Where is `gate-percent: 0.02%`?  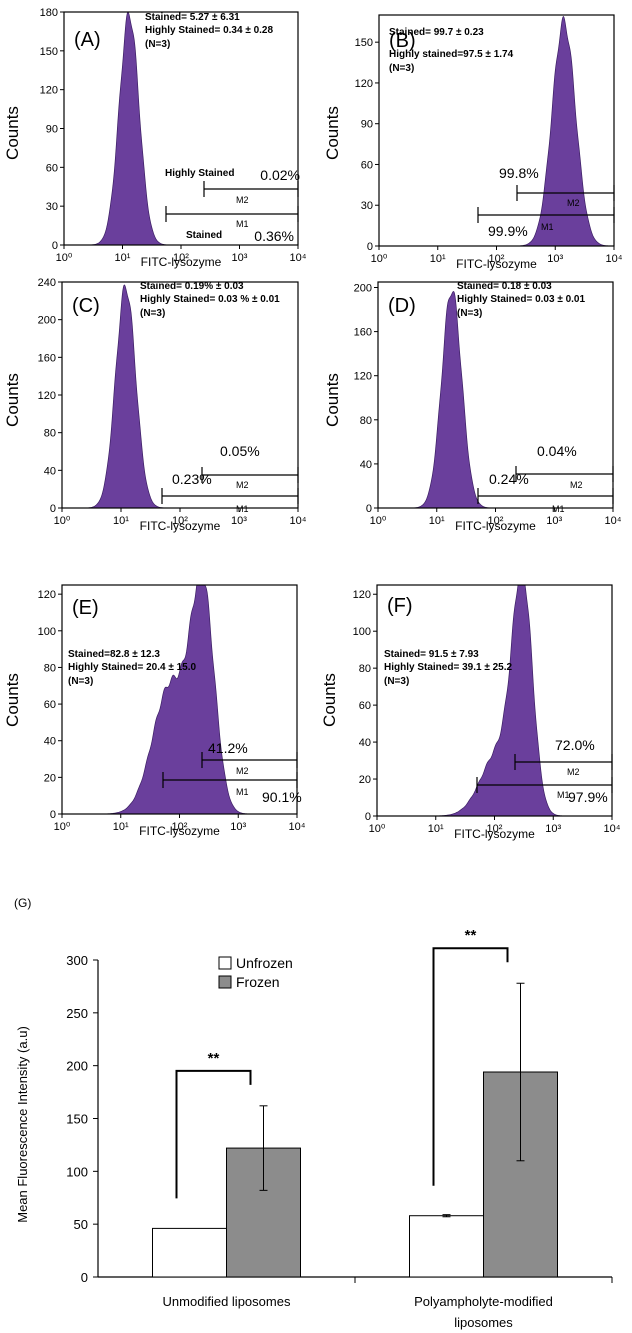 gate-percent: 0.02% is located at coordinates (280, 175).